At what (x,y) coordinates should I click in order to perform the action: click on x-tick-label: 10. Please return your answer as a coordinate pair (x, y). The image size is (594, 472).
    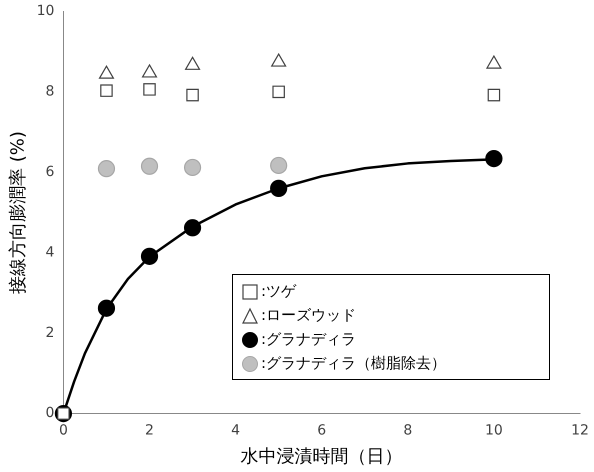
    Looking at the image, I should click on (493, 430).